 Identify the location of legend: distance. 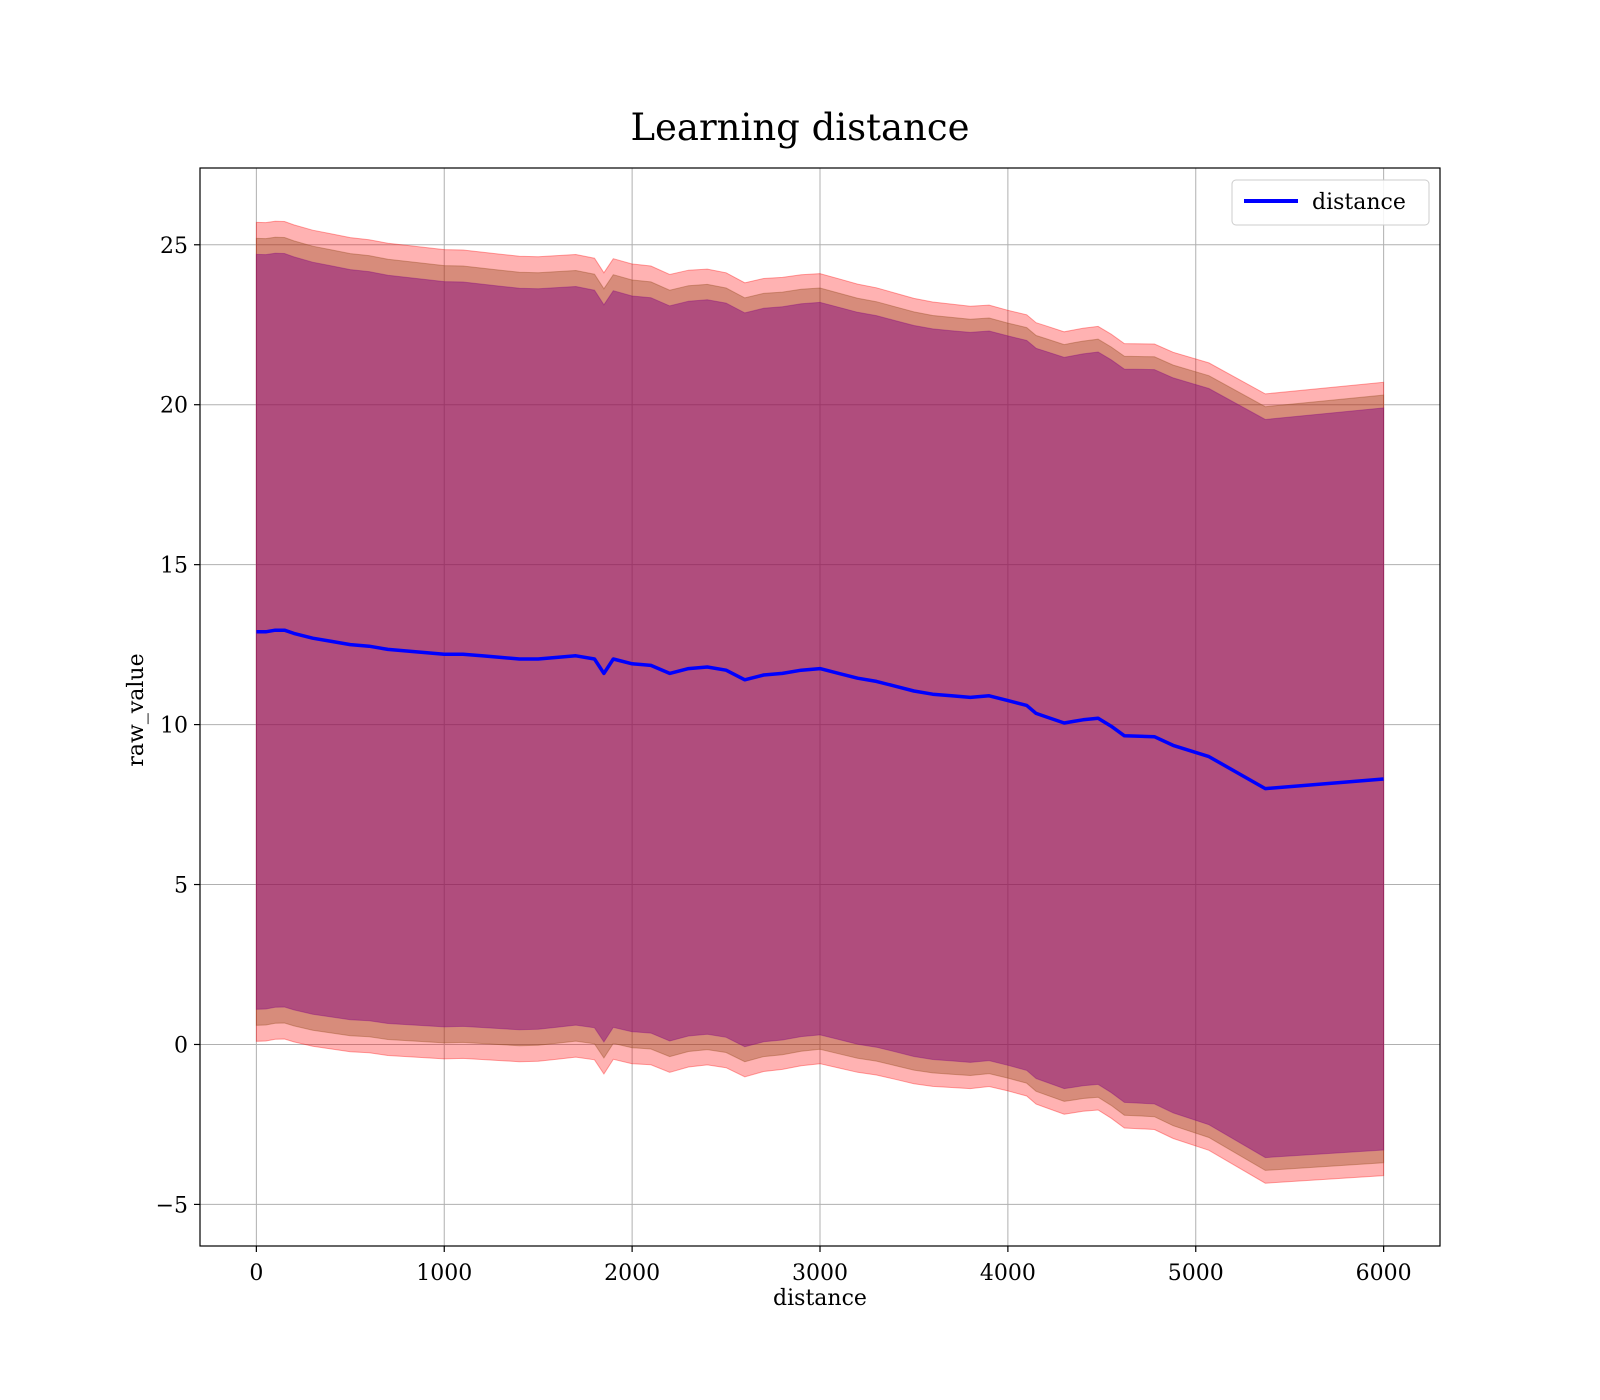
(1330, 202).